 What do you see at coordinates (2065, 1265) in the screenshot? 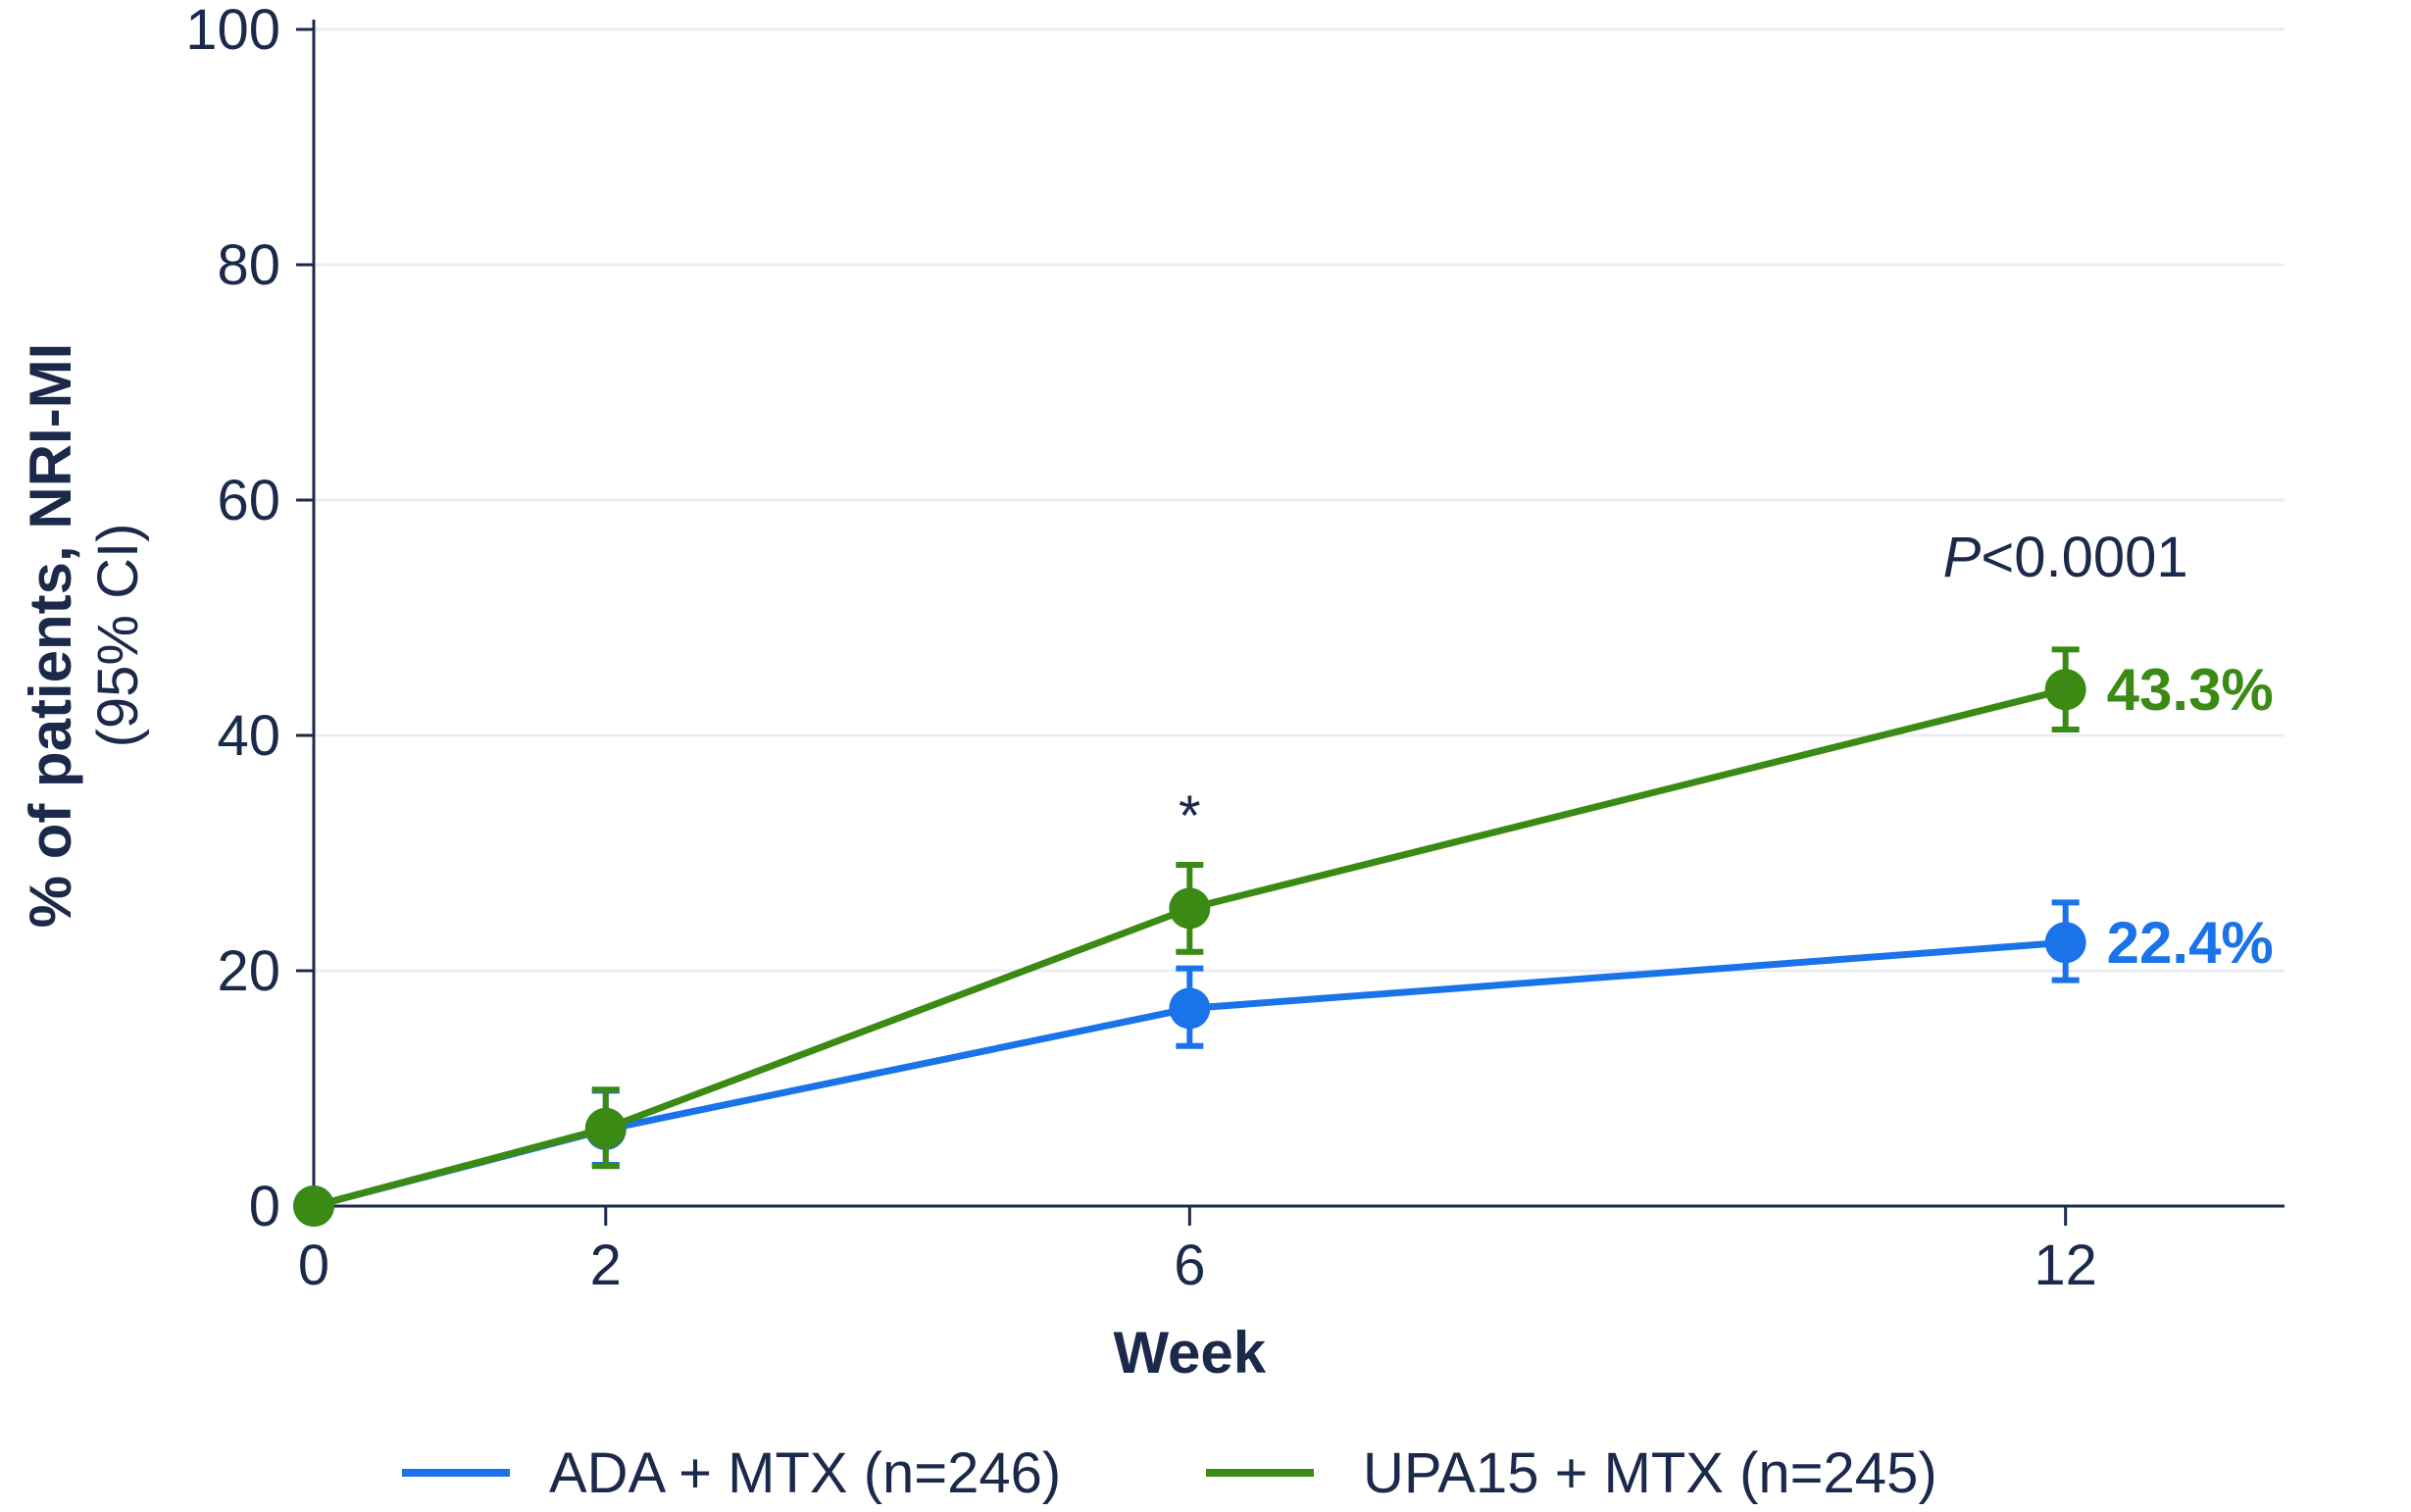
I see `x-tick-label: 12` at bounding box center [2065, 1265].